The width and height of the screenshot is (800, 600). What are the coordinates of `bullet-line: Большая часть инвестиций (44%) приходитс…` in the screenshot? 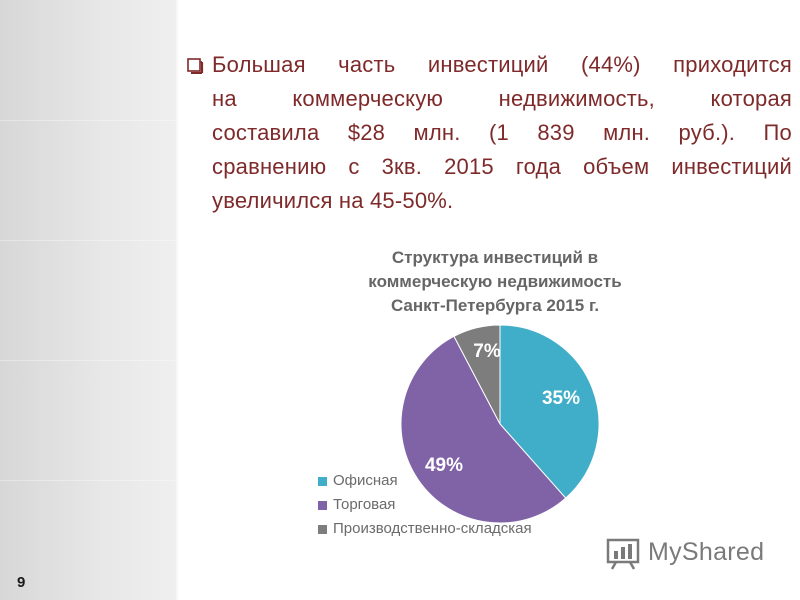 It's located at (502, 64).